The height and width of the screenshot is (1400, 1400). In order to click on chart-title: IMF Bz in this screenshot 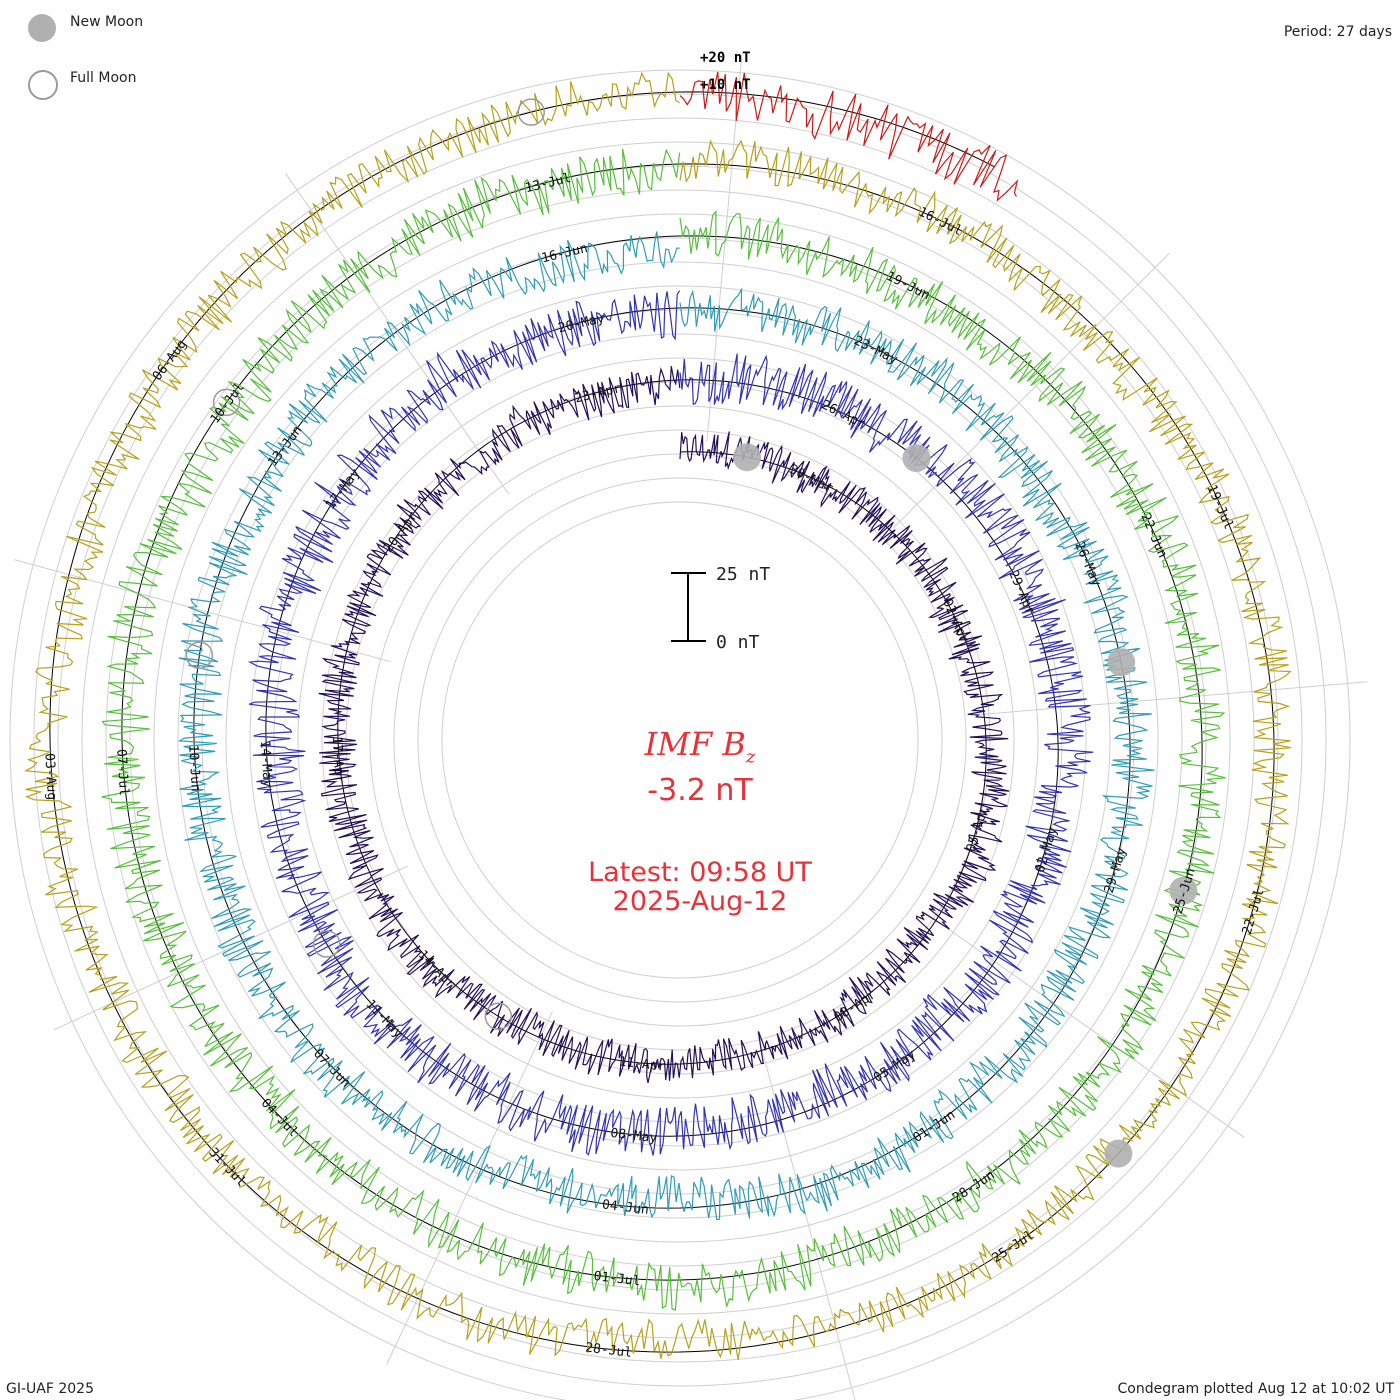, I will do `click(700, 746)`.